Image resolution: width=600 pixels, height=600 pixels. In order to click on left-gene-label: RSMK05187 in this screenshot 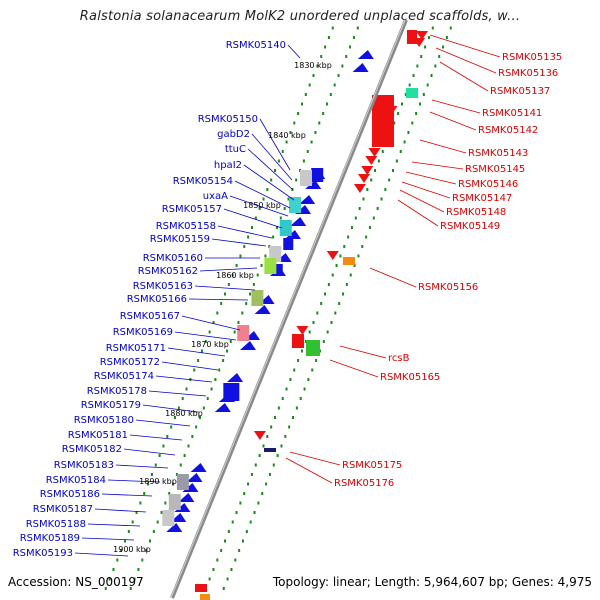, I will do `click(63, 509)`.